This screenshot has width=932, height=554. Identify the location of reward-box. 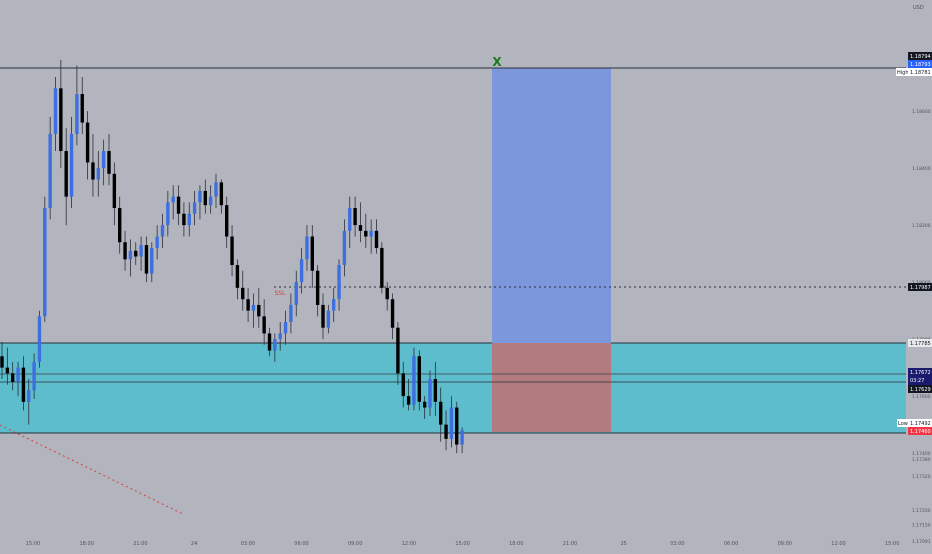
(551, 205).